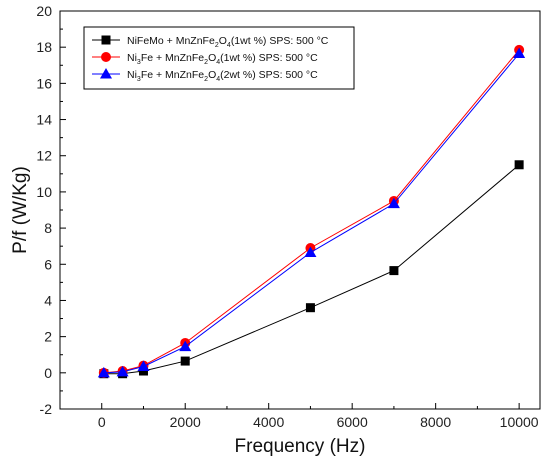 The image size is (550, 461). I want to click on y-tick-label: -2, so click(46, 409).